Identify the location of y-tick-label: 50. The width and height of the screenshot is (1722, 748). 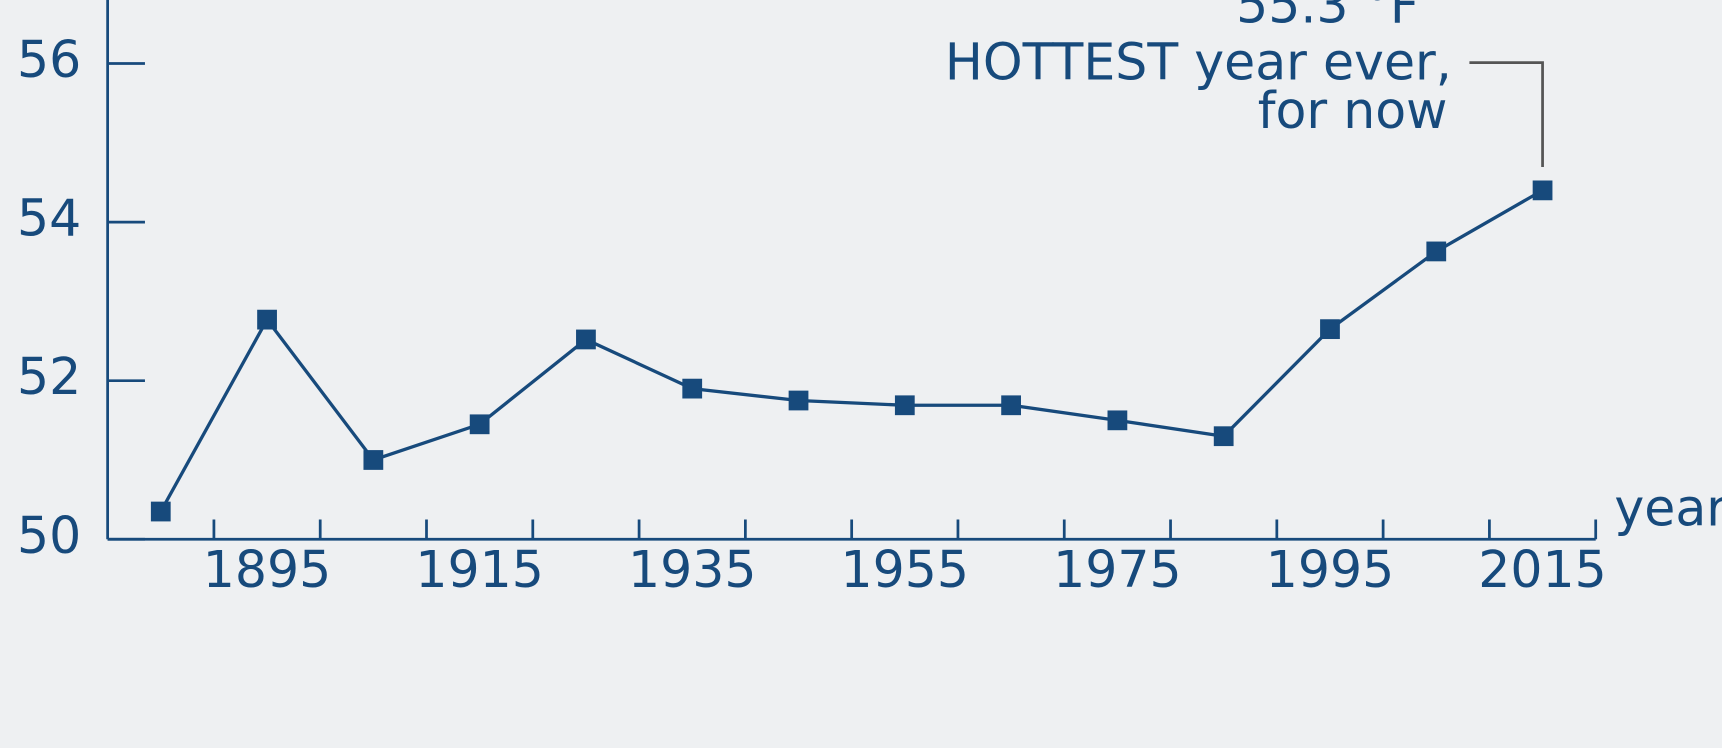
(49, 535).